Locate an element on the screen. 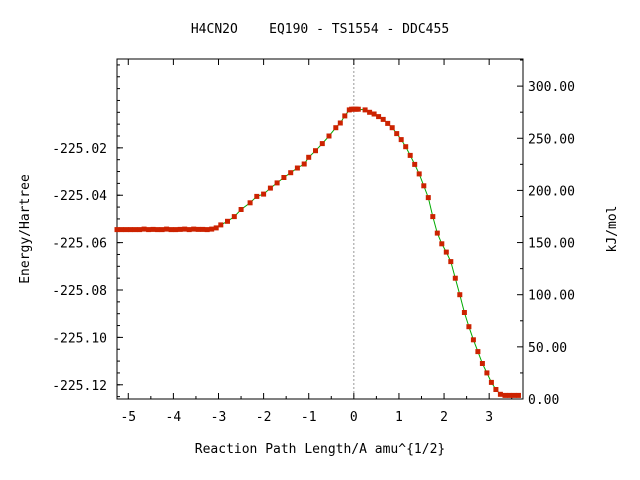 This screenshot has width=640, height=480. x-tick-label: -2 is located at coordinates (264, 417).